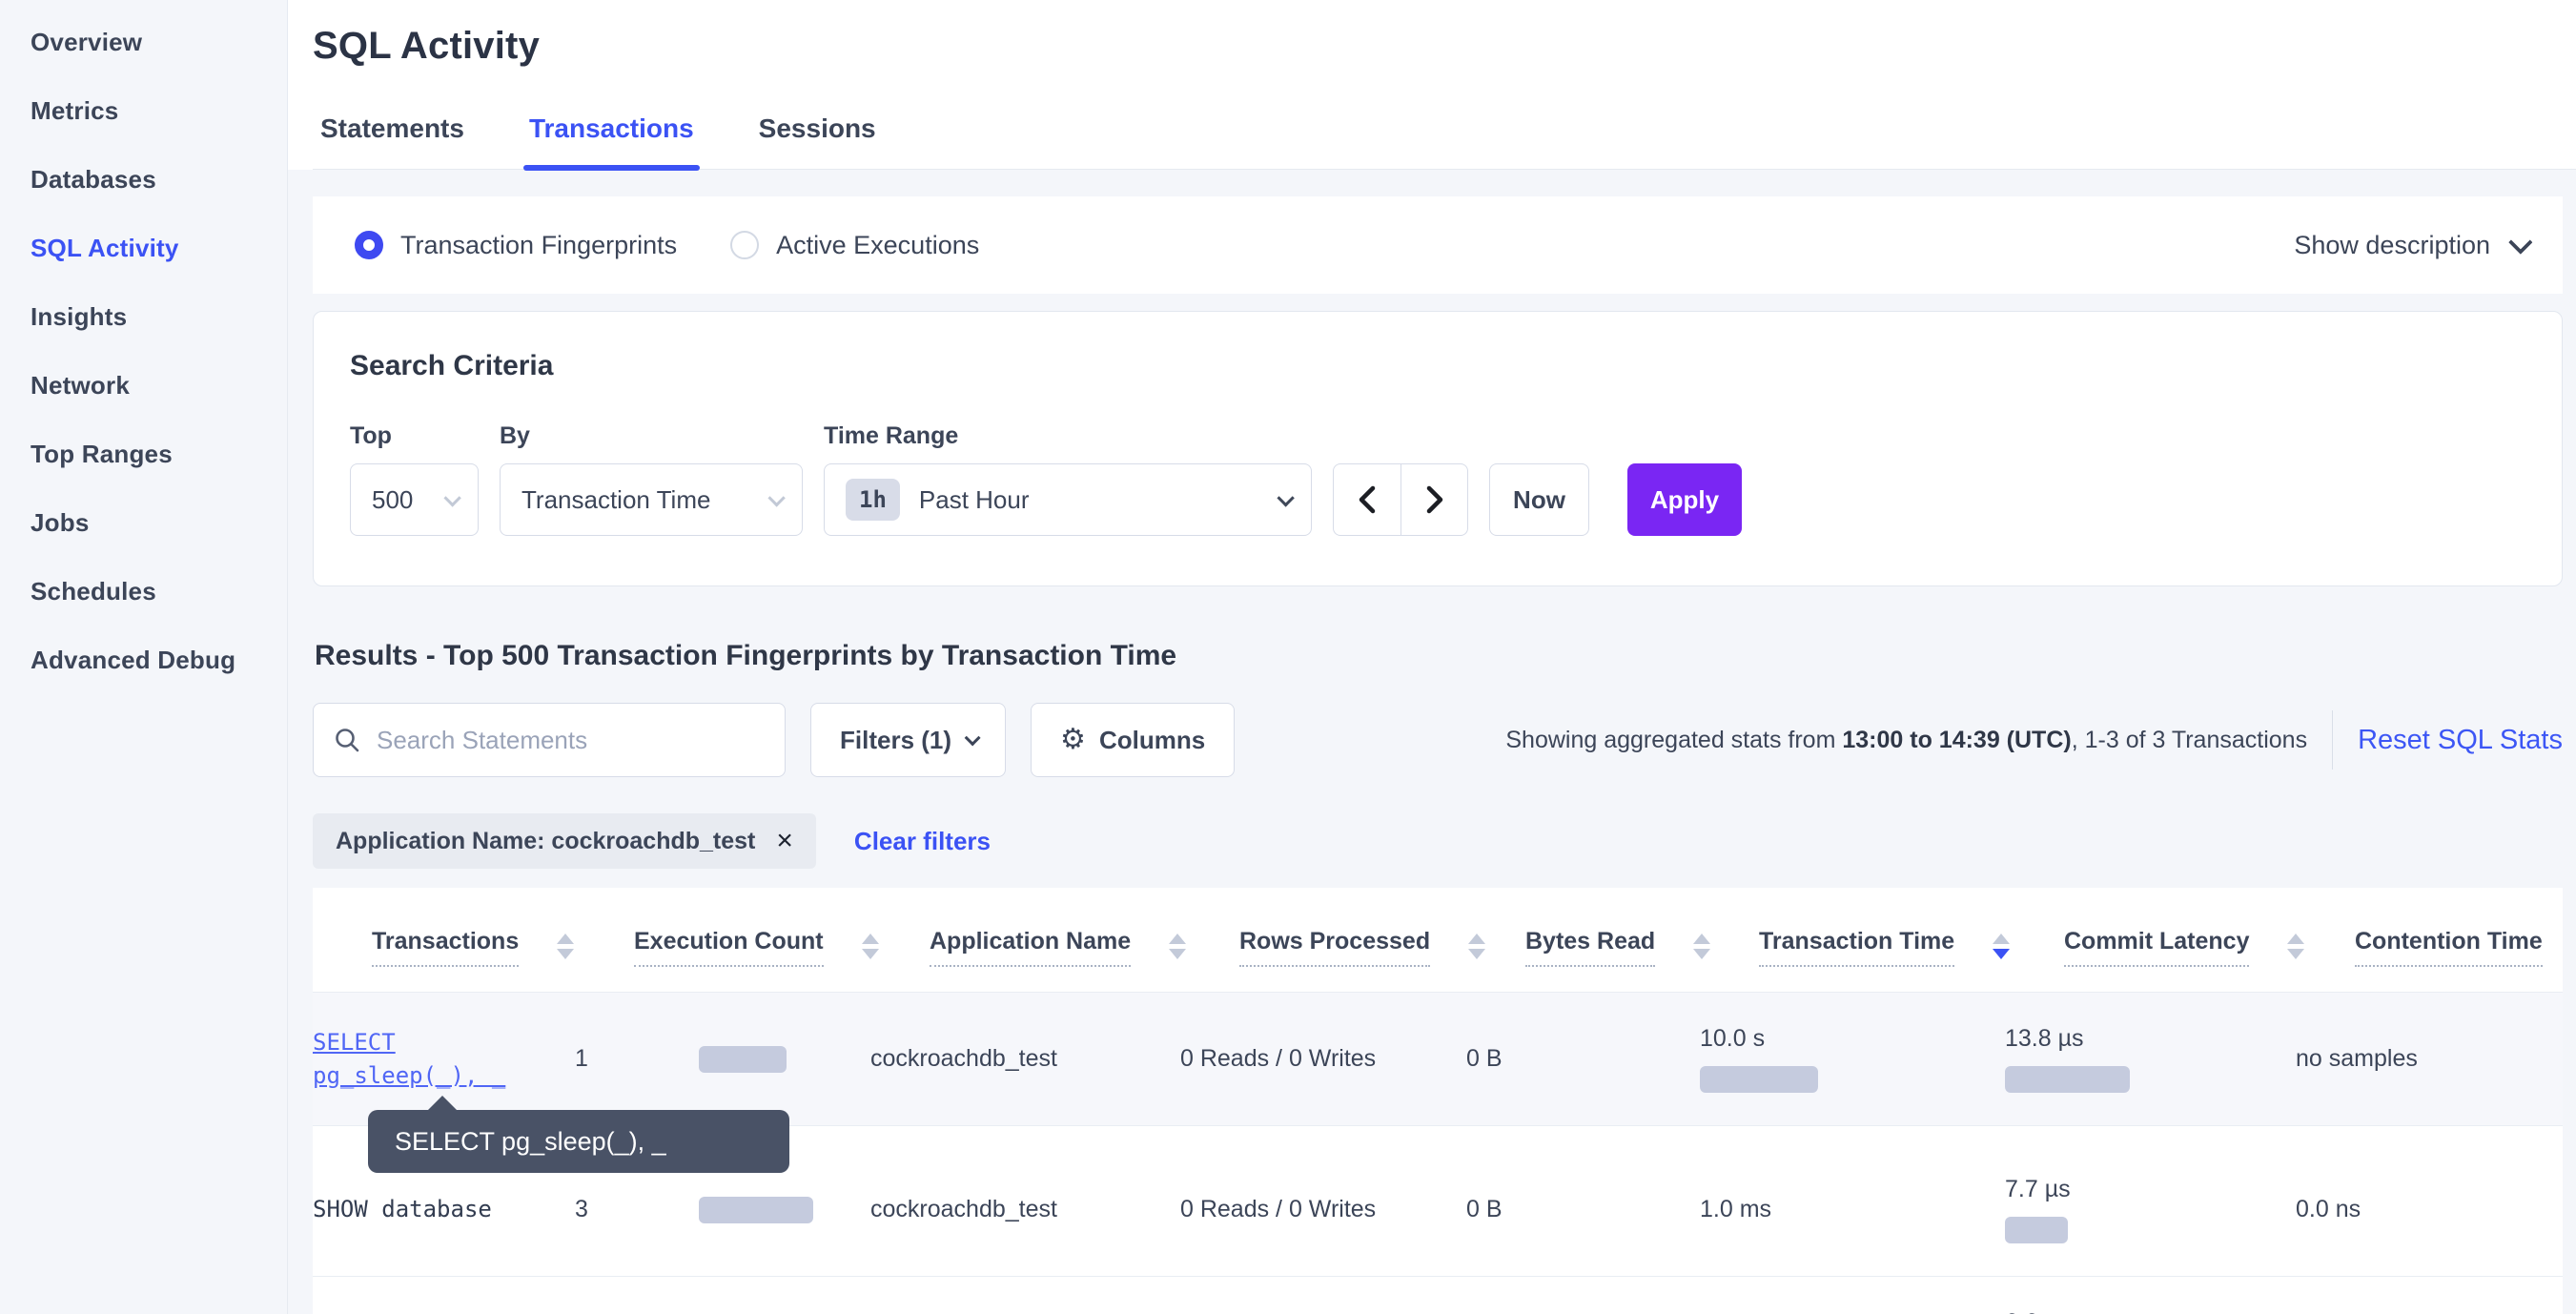 The width and height of the screenshot is (2576, 1314). What do you see at coordinates (347, 740) in the screenshot?
I see `search-icon` at bounding box center [347, 740].